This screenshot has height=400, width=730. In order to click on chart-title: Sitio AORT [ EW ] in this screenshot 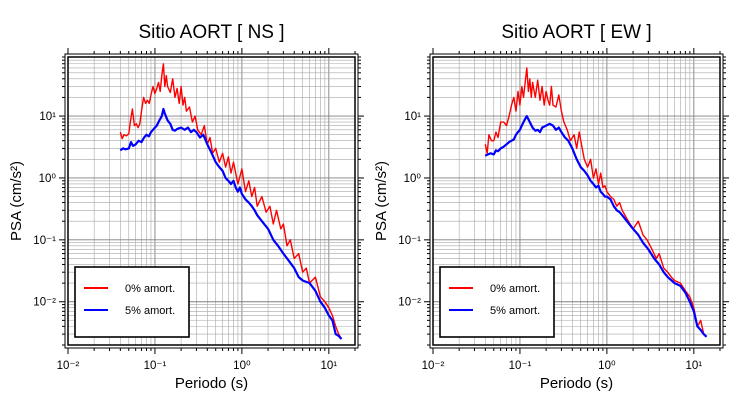, I will do `click(576, 32)`.